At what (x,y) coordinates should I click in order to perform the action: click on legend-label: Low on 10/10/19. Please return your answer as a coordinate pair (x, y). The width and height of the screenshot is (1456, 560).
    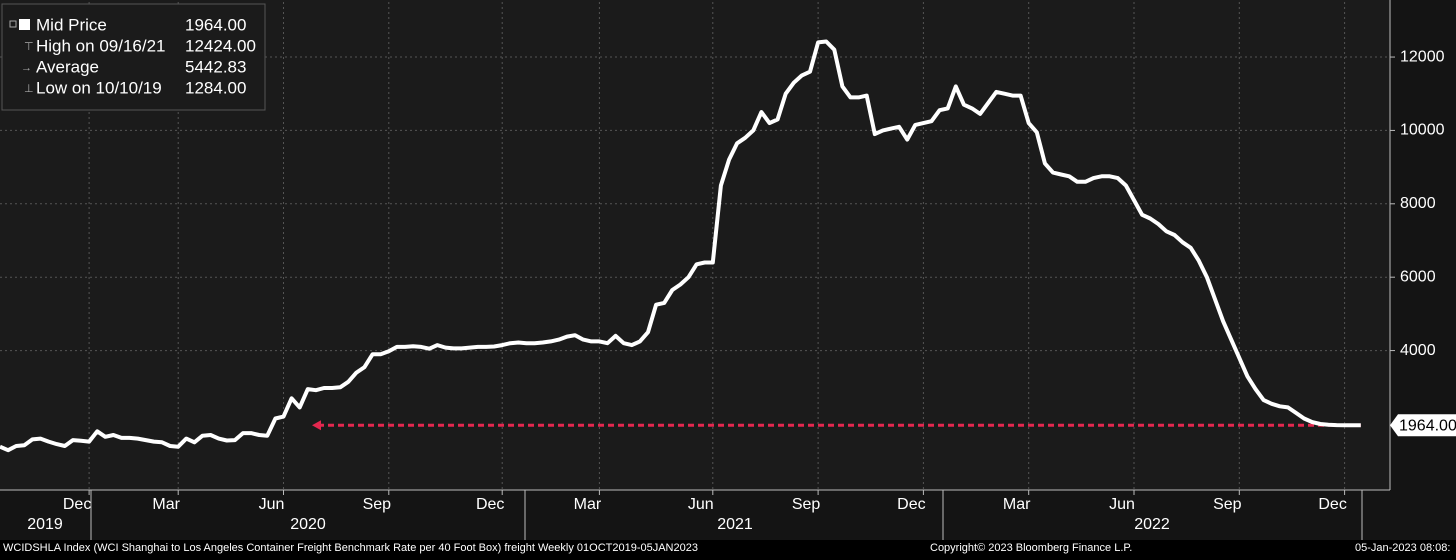
    Looking at the image, I should click on (99, 87).